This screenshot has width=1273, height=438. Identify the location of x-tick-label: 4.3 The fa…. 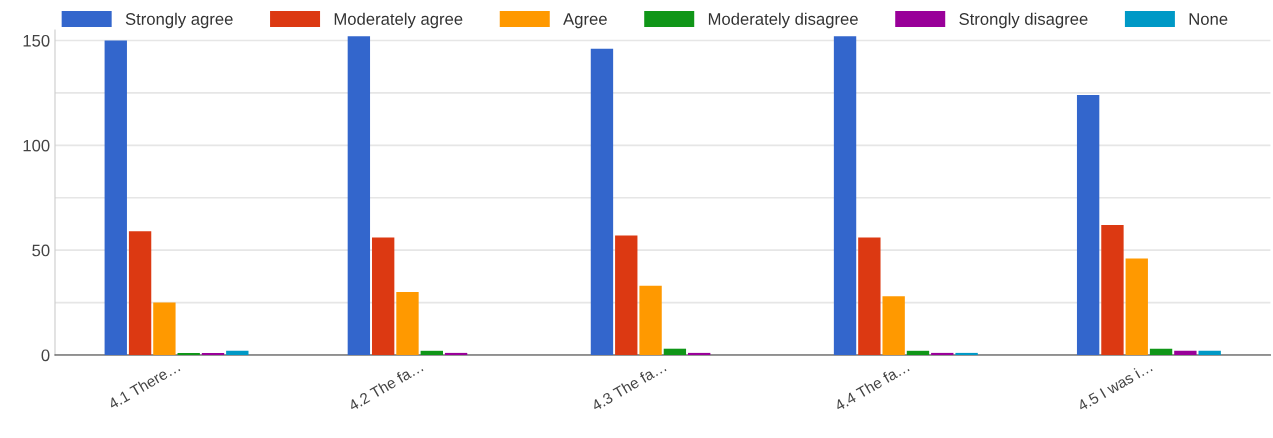
(628, 386).